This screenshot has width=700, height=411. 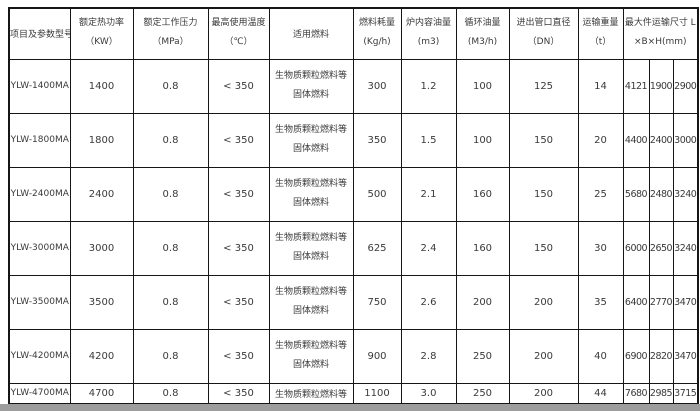 I want to click on model-cell: YLW-1400MA, so click(x=39, y=86).